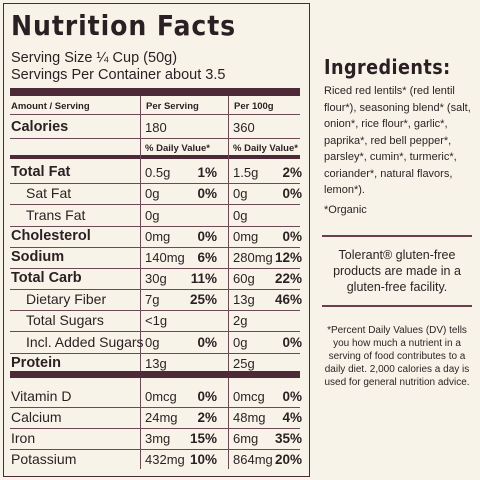 The width and height of the screenshot is (480, 480). I want to click on nutrient-100g-amount: 0mg, so click(246, 236).